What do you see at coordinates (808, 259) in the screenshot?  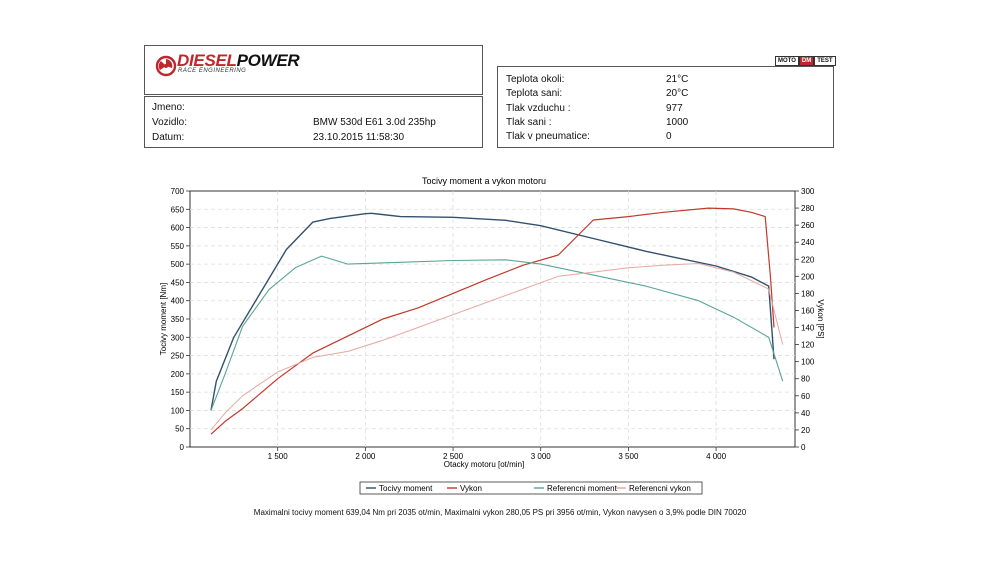 I see `y2-tick-label: 220` at bounding box center [808, 259].